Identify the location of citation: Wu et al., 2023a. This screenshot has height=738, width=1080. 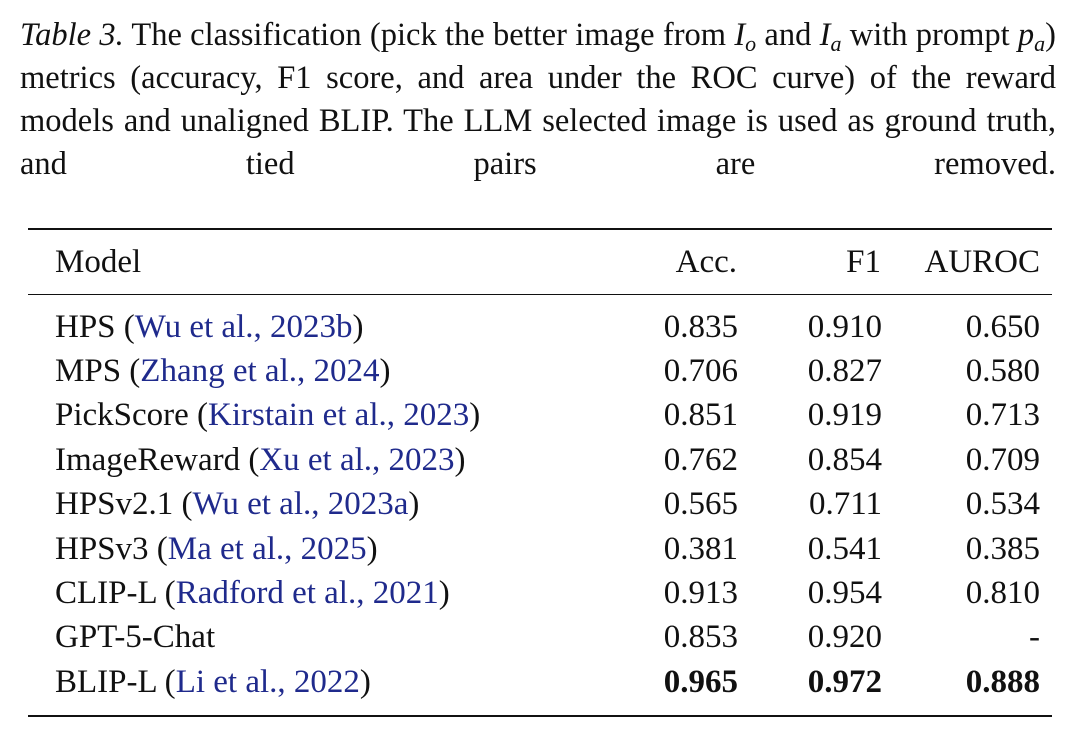
(300, 504).